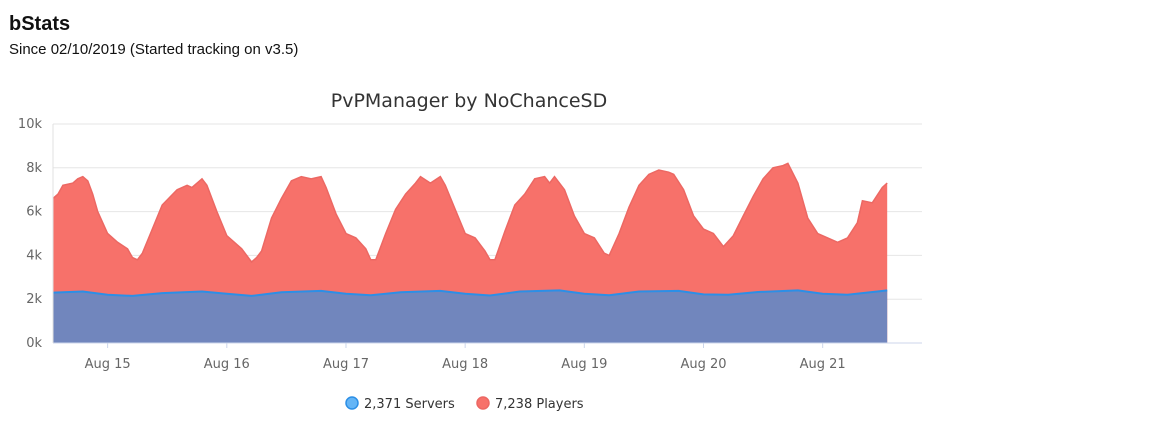 This screenshot has height=424, width=1166. Describe the element at coordinates (465, 364) in the screenshot. I see `x-tick-label: Aug 18` at that location.